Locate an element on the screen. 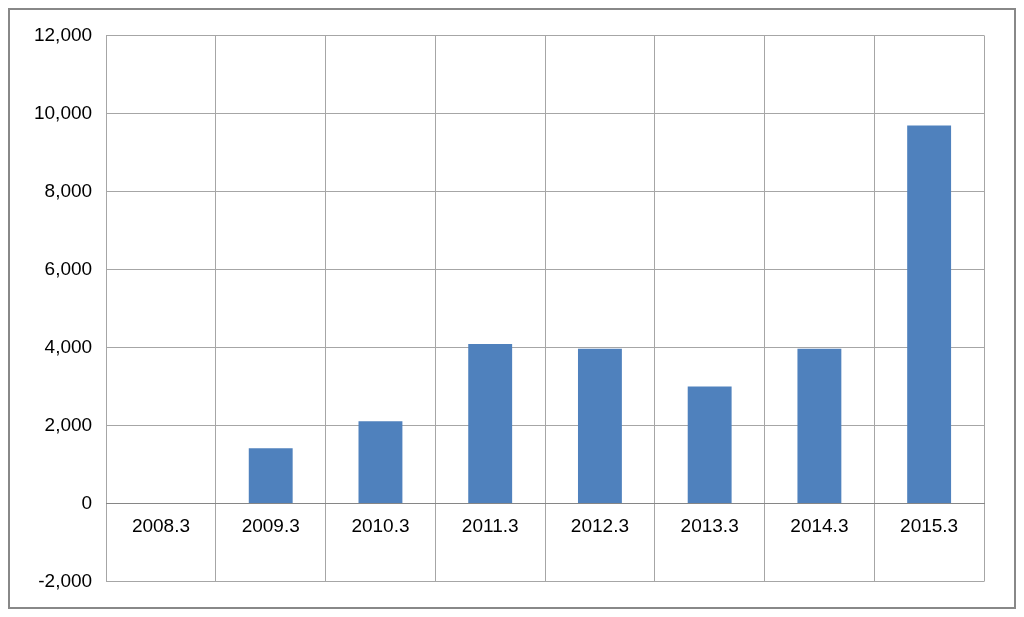 The width and height of the screenshot is (1024, 617). y-tick-label: -2,000 is located at coordinates (65, 580).